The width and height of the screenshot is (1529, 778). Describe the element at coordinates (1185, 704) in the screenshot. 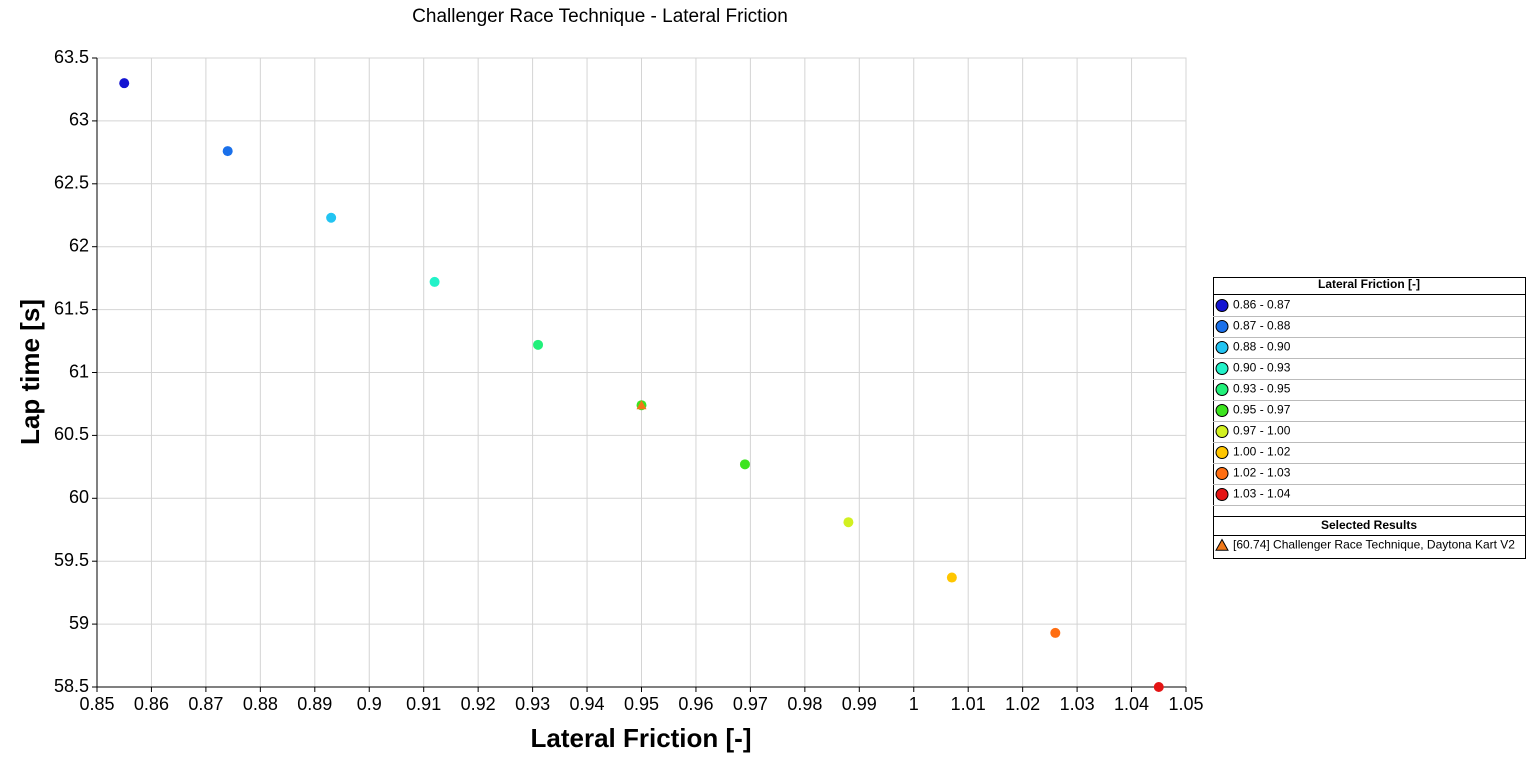

I see `x-tick-label: 1.05` at that location.